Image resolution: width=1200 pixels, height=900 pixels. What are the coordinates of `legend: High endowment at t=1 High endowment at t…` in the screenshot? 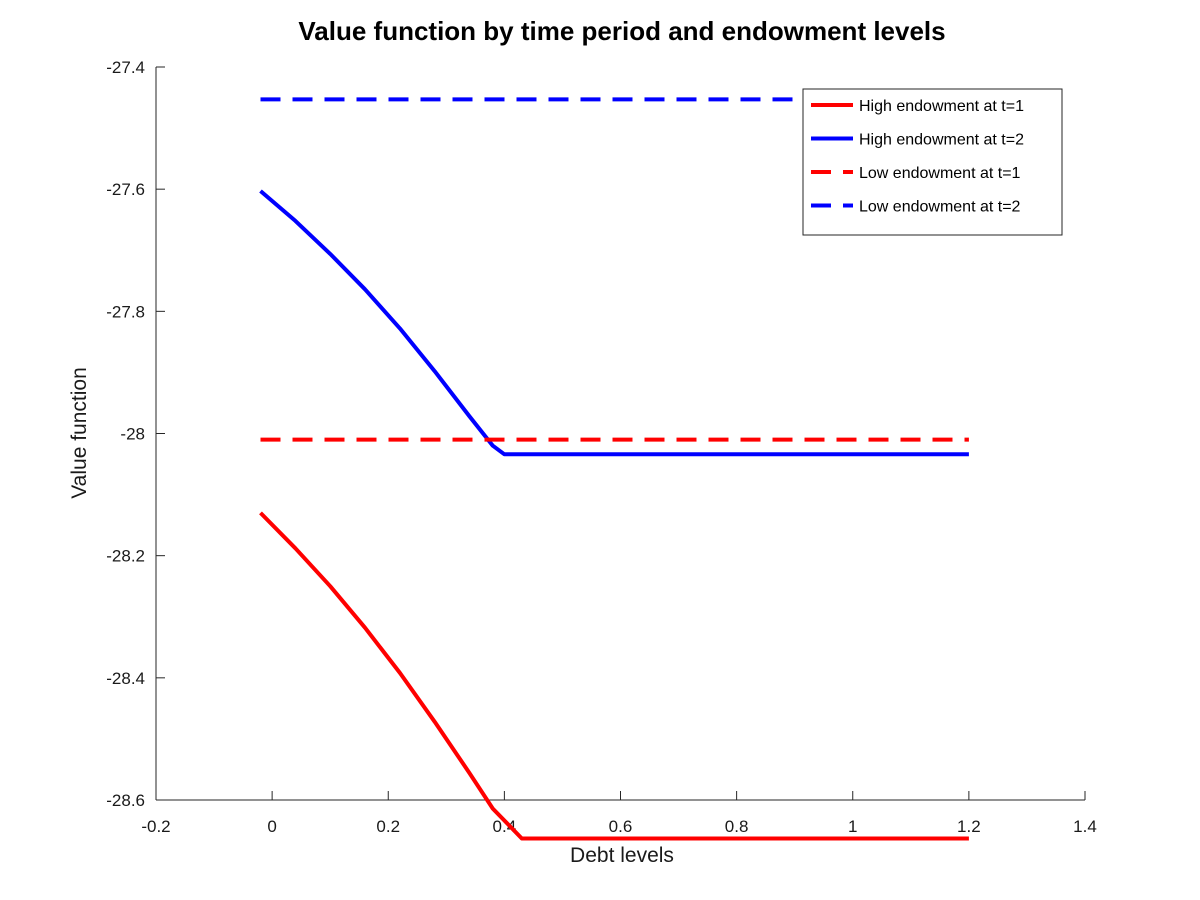 It's located at (932, 162).